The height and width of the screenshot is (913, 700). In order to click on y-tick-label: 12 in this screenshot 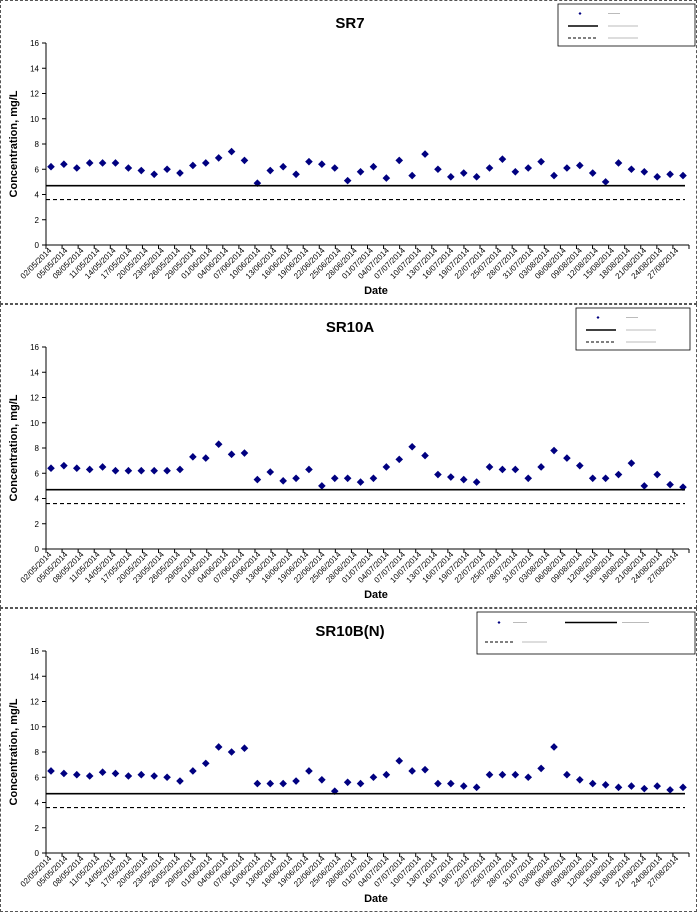, I will do `click(34, 398)`.